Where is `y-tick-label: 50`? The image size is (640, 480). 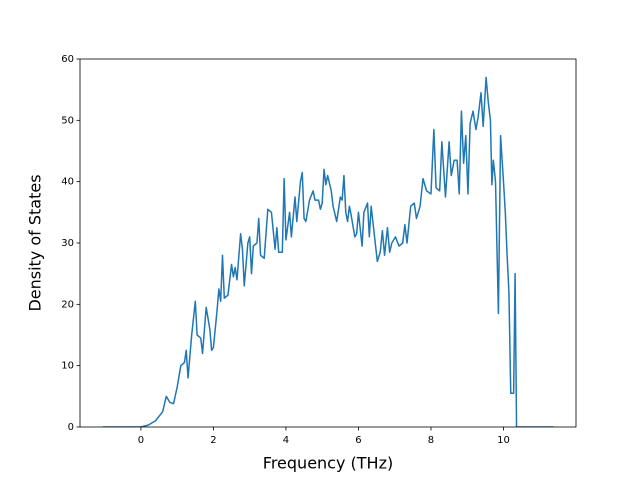 y-tick-label: 50 is located at coordinates (67, 120).